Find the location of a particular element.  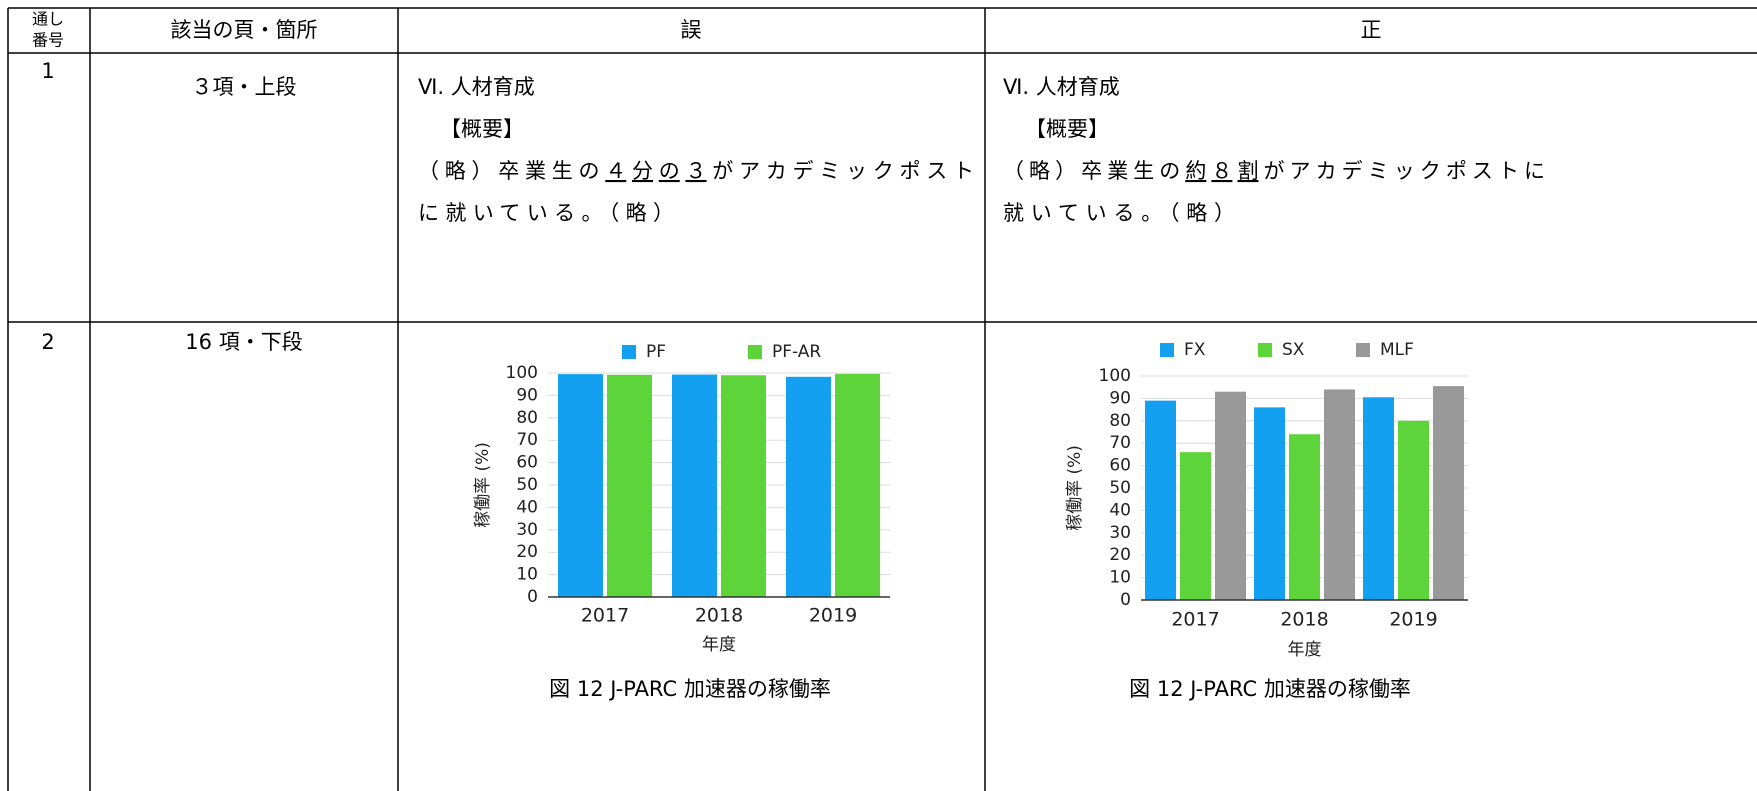

header-number: 通し is located at coordinates (48, 19).